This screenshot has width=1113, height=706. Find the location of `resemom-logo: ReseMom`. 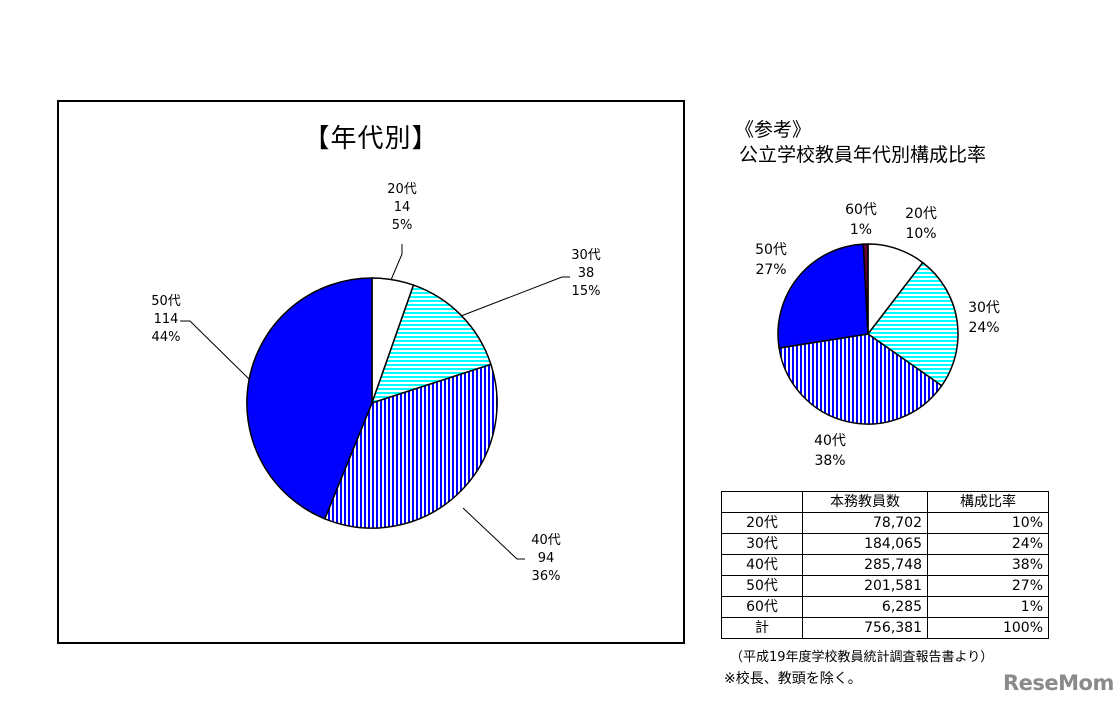

resemom-logo: ReseMom is located at coordinates (1058, 683).